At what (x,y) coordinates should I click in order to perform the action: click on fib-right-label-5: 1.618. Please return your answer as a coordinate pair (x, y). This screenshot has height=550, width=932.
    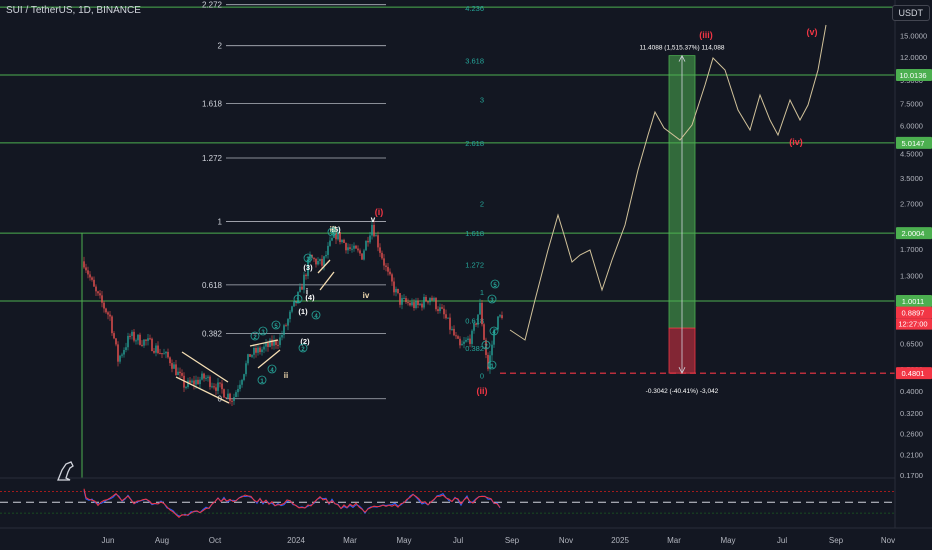
    Looking at the image, I should click on (474, 233).